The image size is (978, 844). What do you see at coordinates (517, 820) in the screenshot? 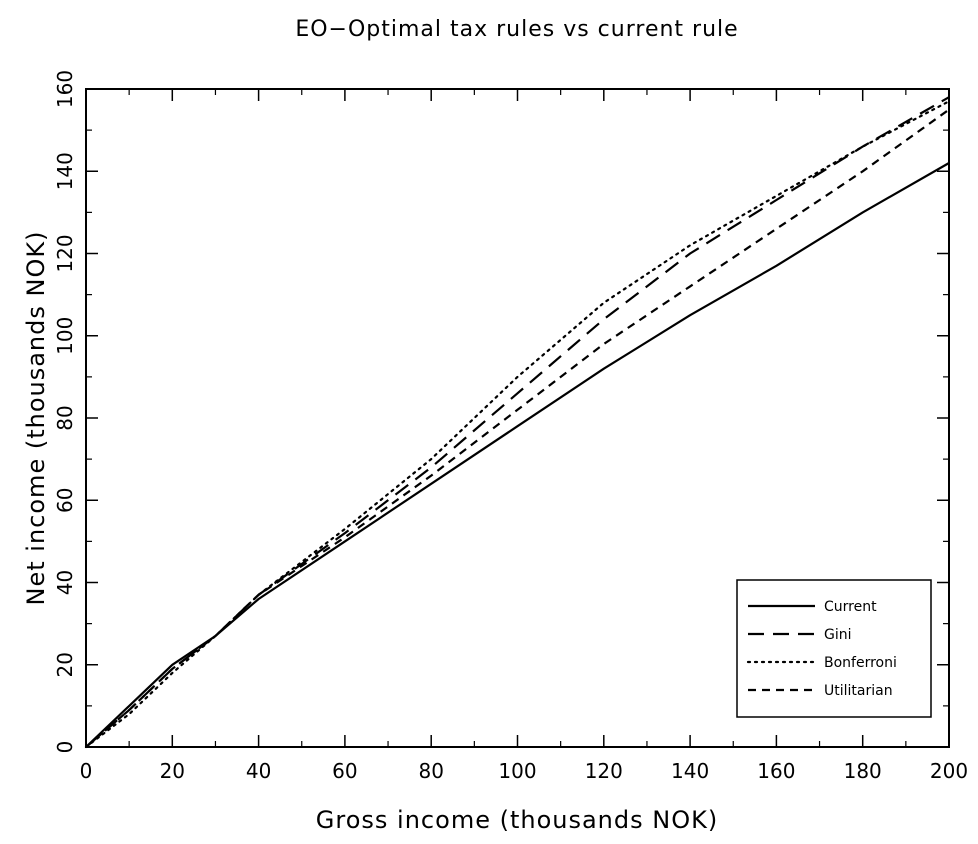
I see `x-axis-label: Gross income (thousands NOK)` at bounding box center [517, 820].